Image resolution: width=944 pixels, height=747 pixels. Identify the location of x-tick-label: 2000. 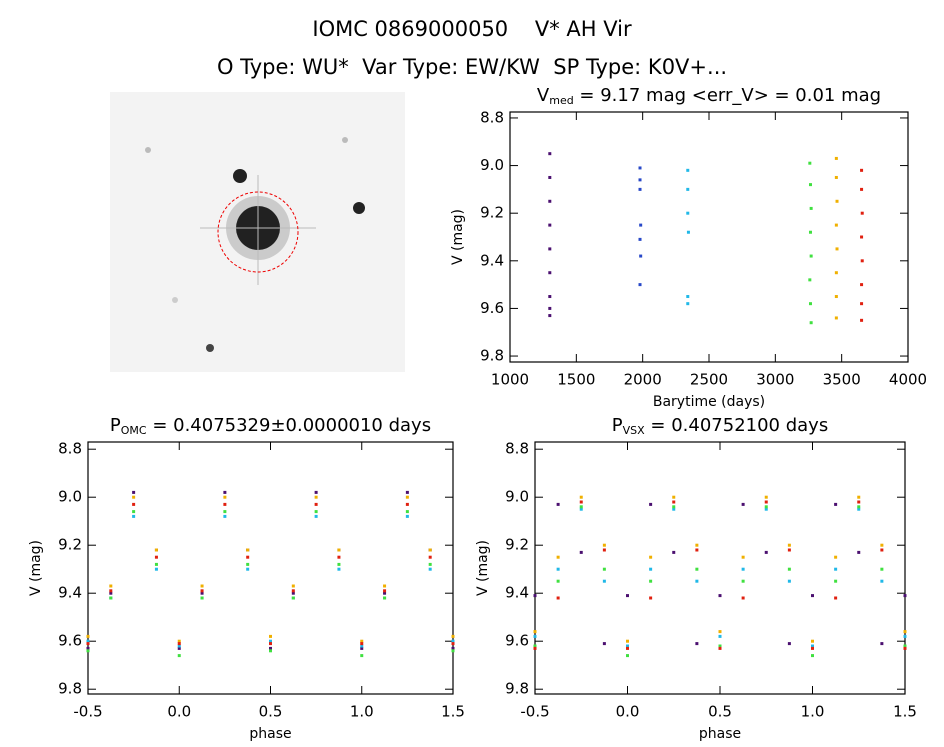
(643, 380).